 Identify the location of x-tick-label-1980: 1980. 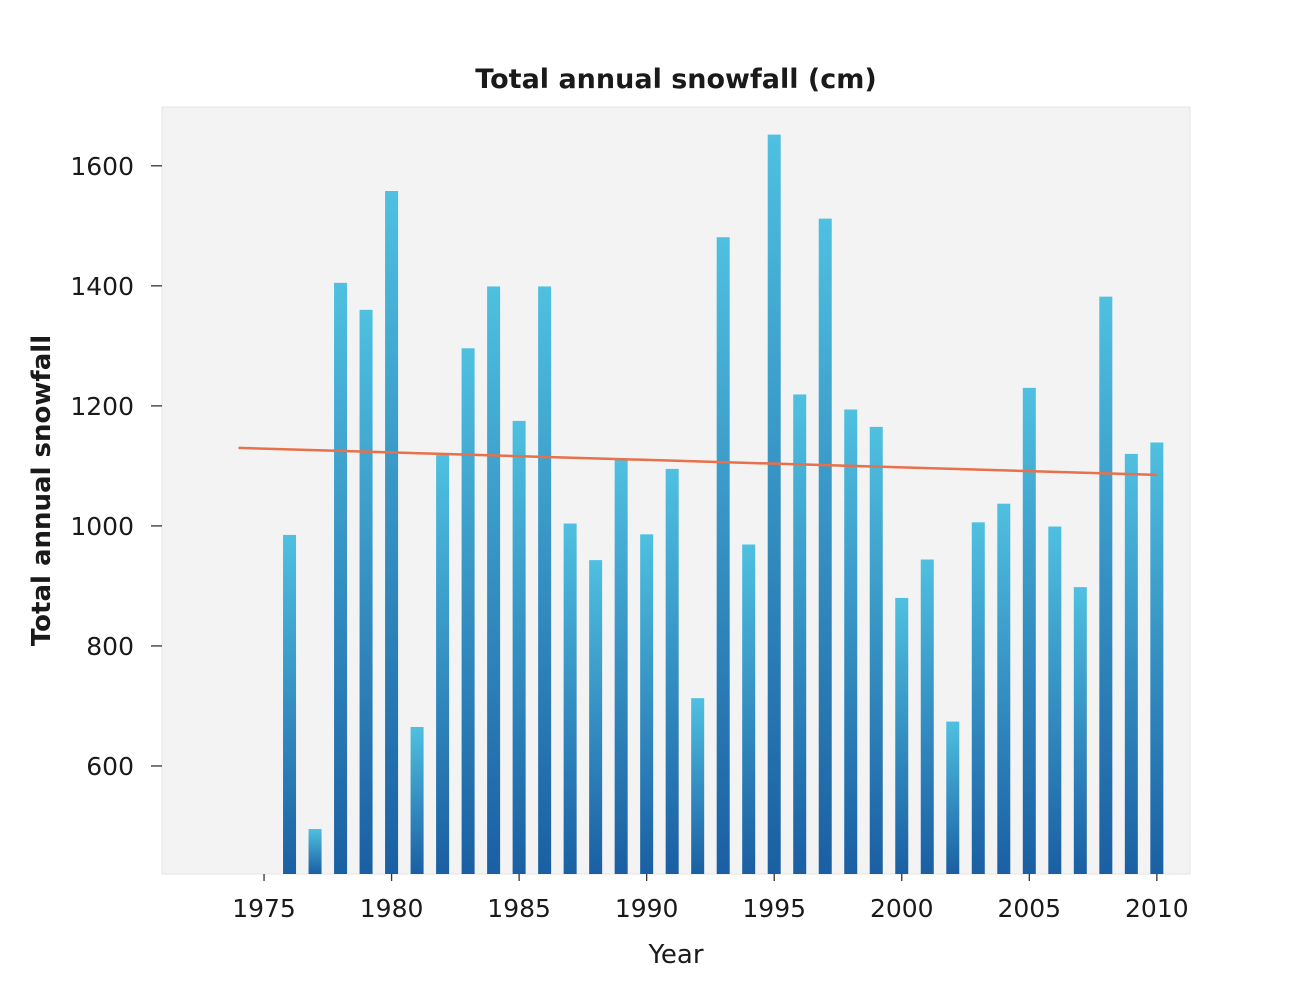
(392, 908).